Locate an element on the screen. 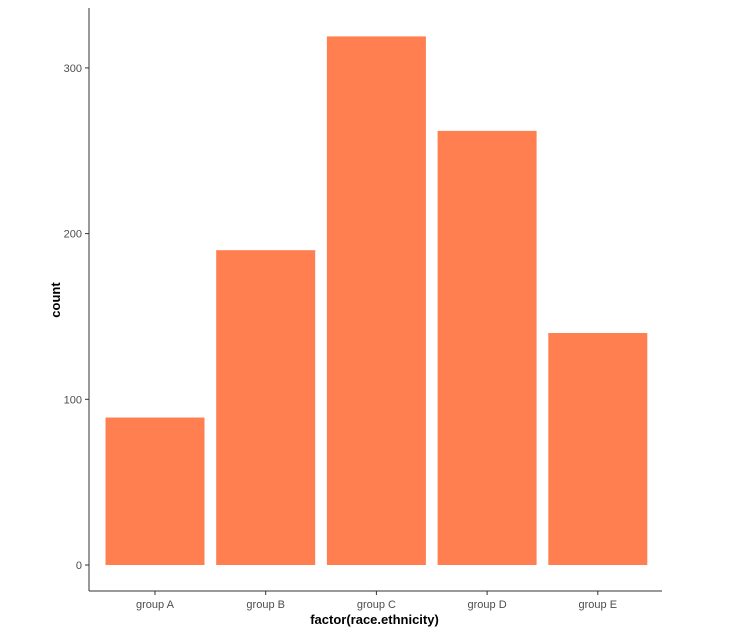 Image resolution: width=730 pixels, height=633 pixels. x-axis-ticks: group A group B group C group D group E is located at coordinates (376, 601).